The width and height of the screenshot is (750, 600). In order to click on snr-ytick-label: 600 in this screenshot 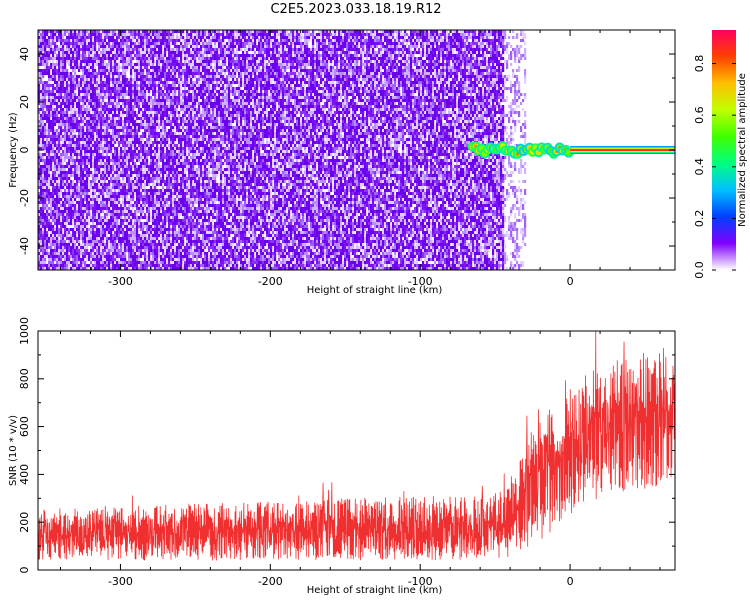, I will do `click(24, 426)`.